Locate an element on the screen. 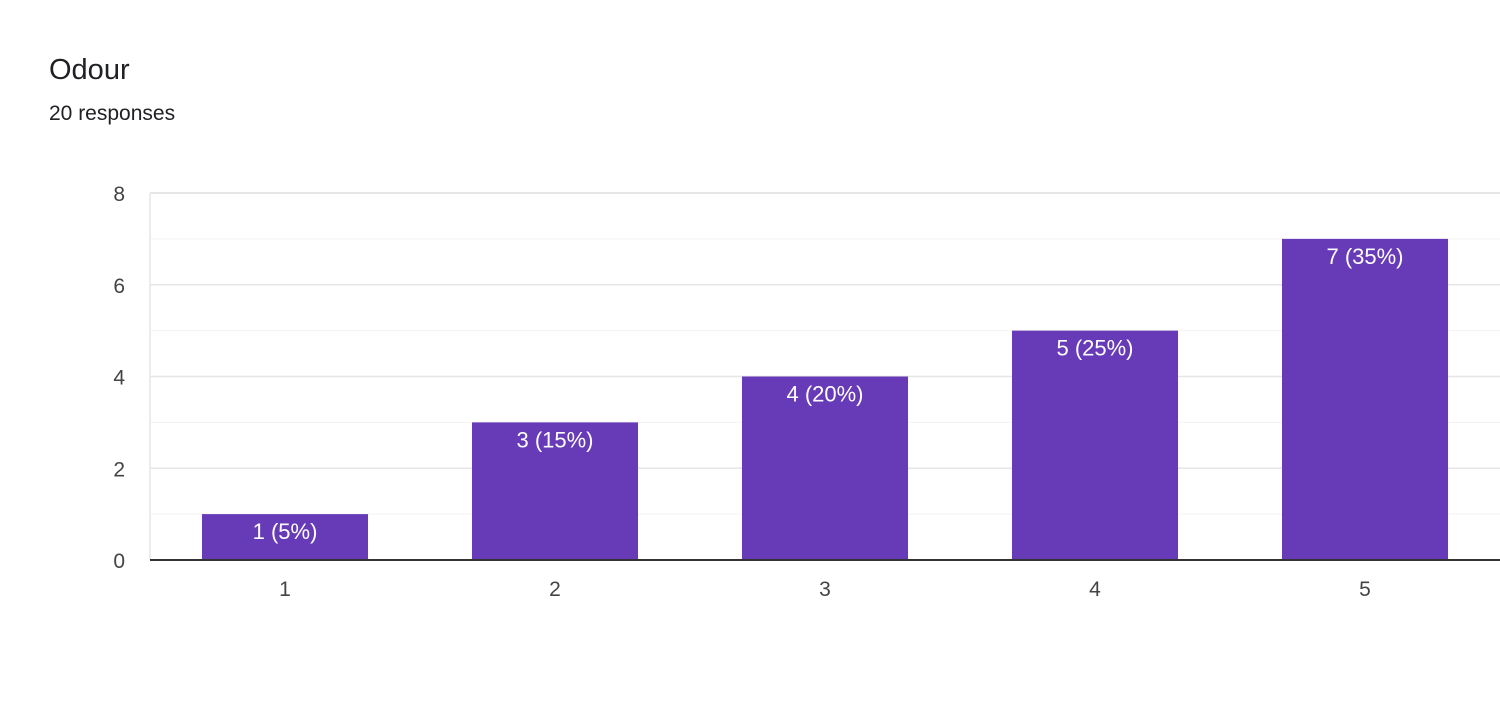 The image size is (1500, 713). y-tick-label: 4 is located at coordinates (119, 378).